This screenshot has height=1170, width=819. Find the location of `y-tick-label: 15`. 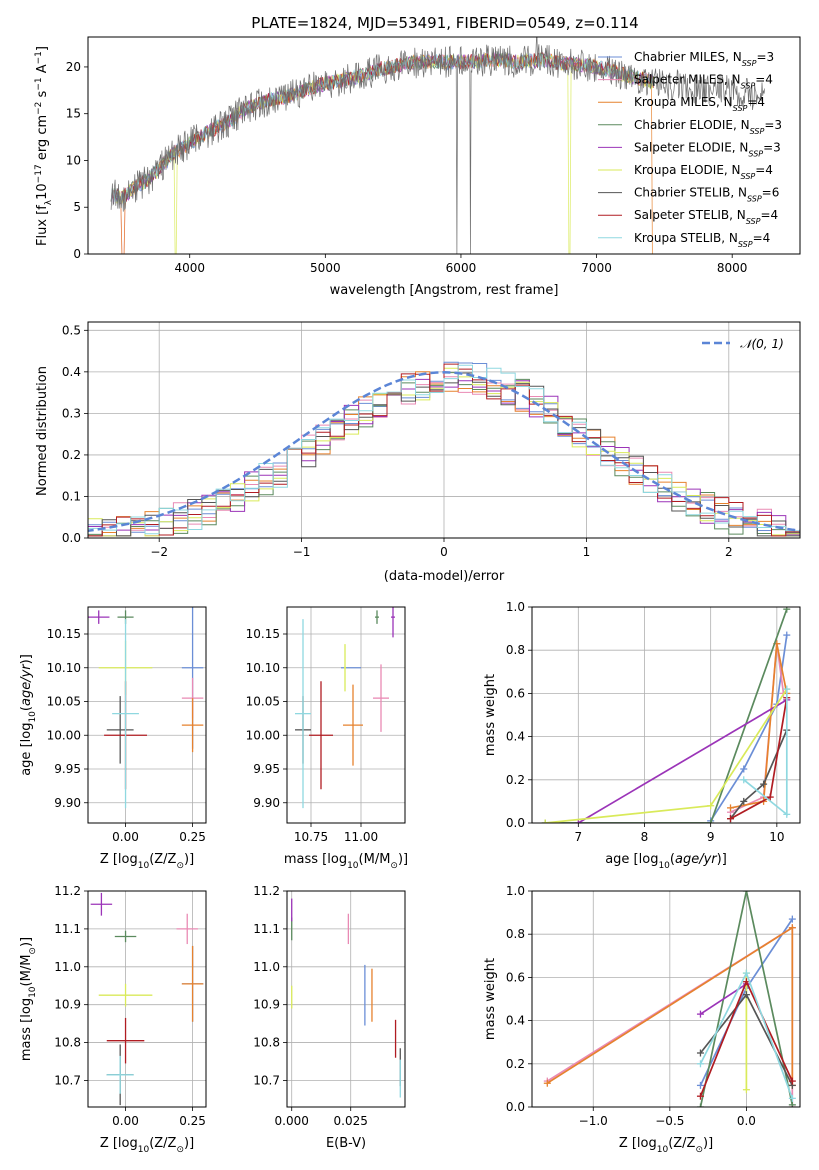

y-tick-label: 15 is located at coordinates (73, 114).